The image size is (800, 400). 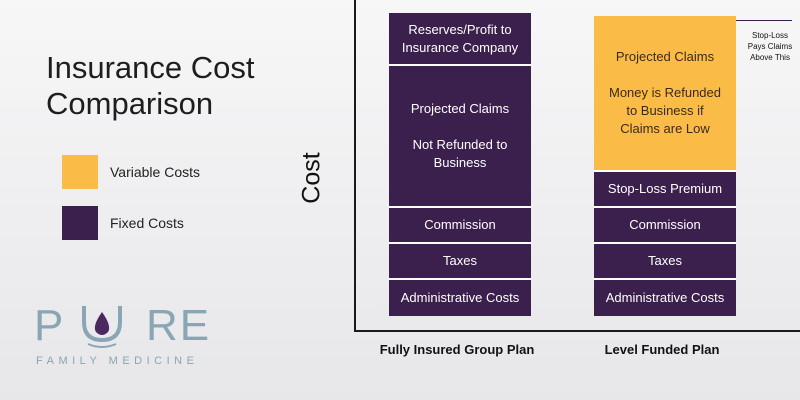 I want to click on svg-text: RE, so click(x=178, y=325).